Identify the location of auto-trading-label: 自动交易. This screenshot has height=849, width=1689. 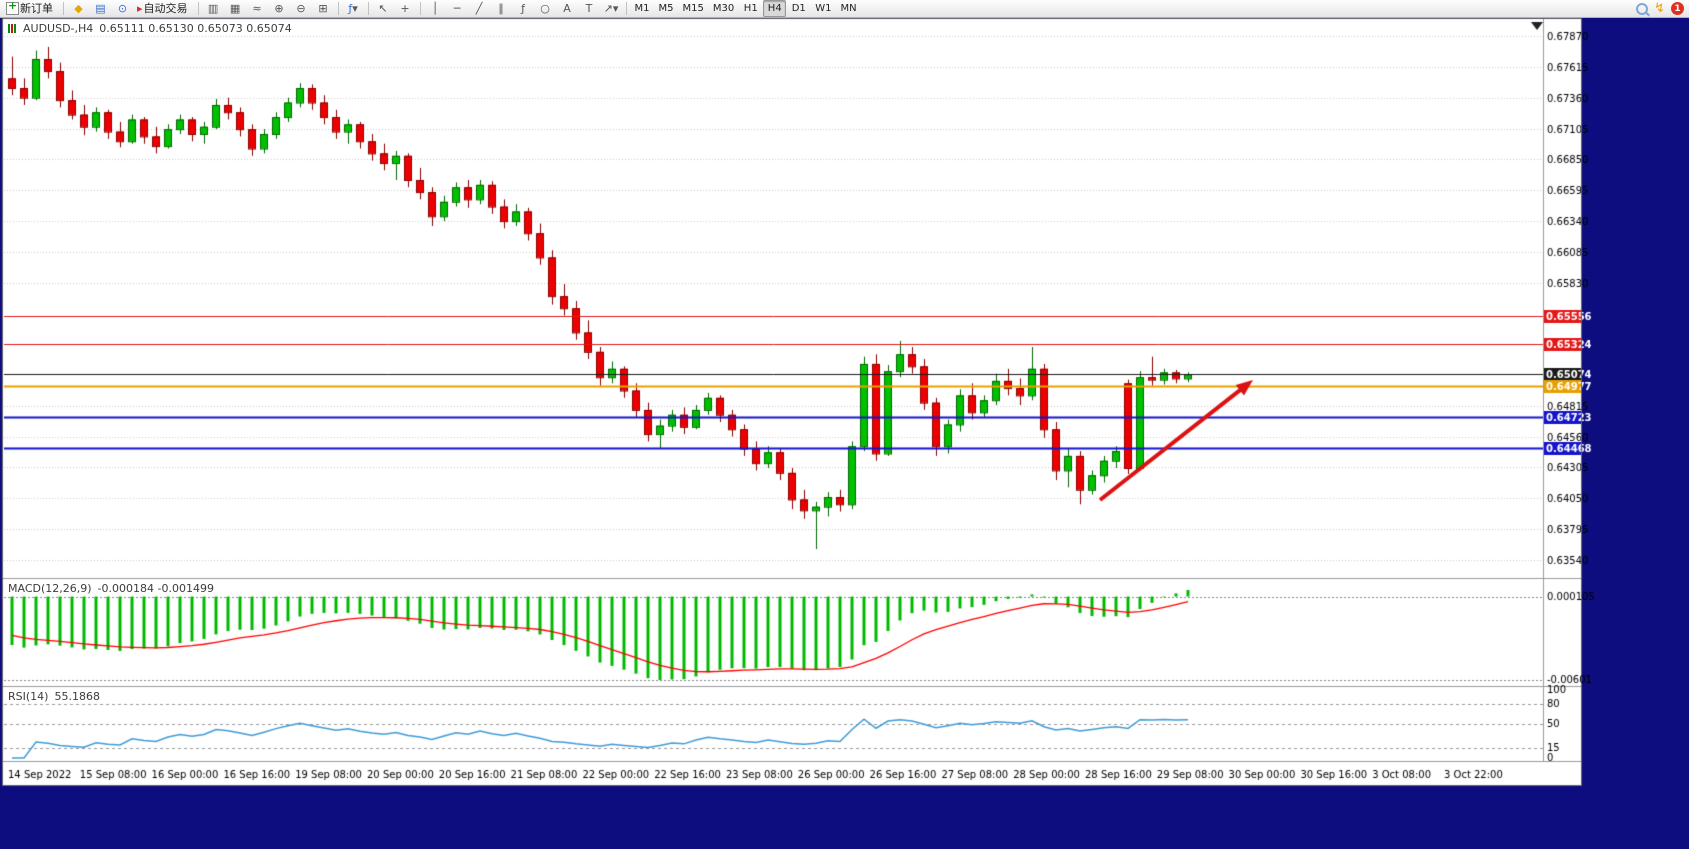
(165, 8).